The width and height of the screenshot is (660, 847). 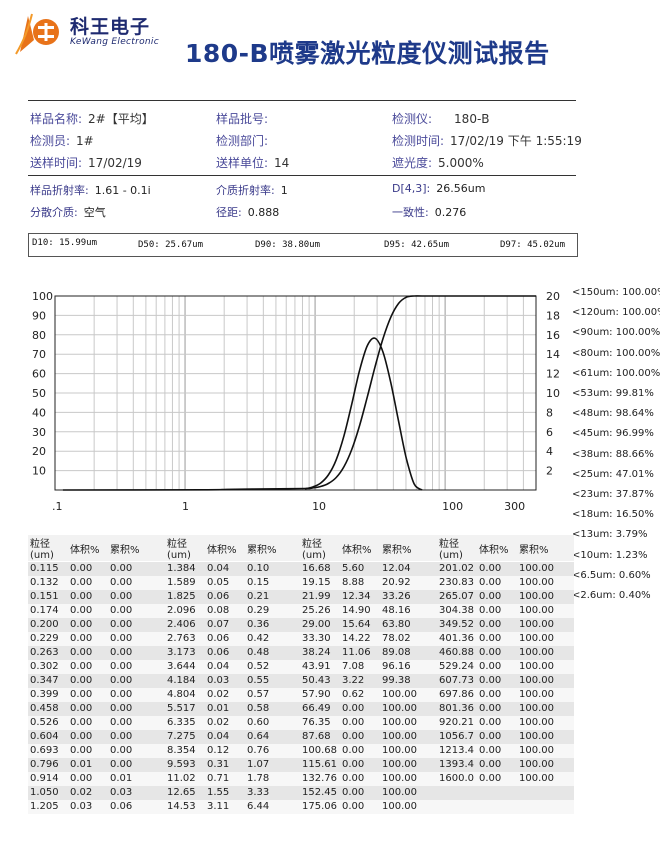 What do you see at coordinates (408, 611) in the screenshot?
I see `table-cell: 48.16` at bounding box center [408, 611].